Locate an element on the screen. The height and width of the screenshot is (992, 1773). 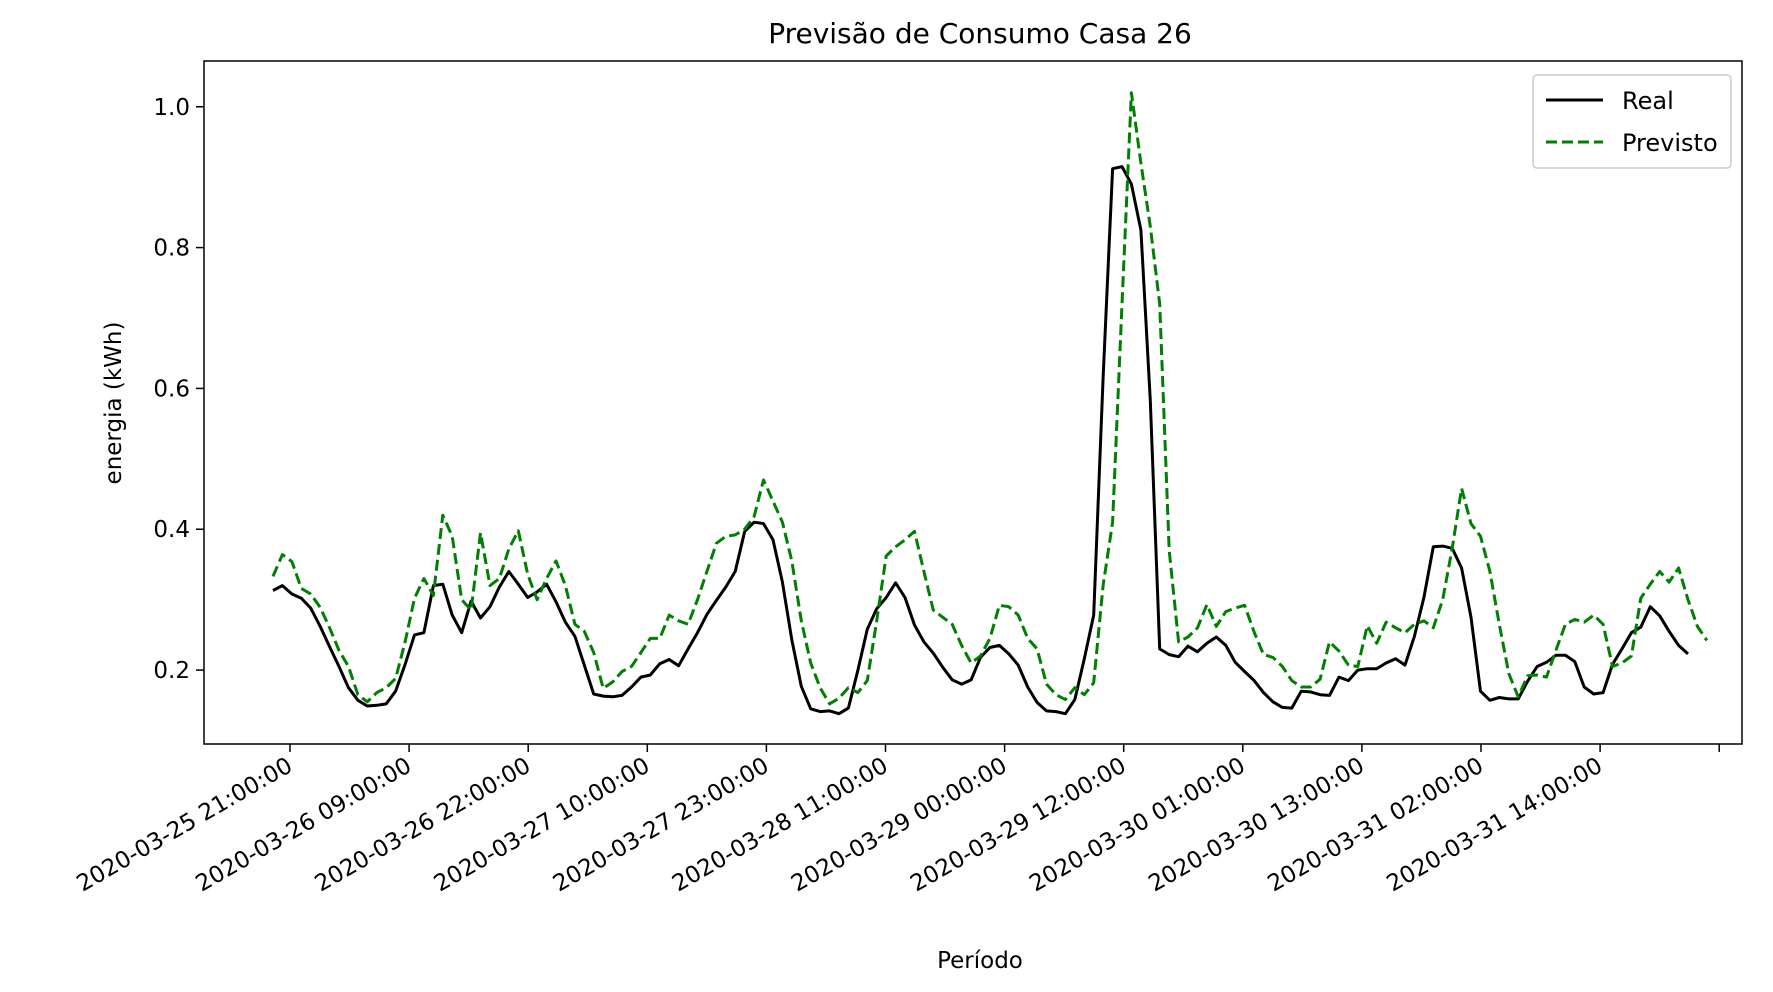
legend: Real Previsto is located at coordinates (1632, 121).